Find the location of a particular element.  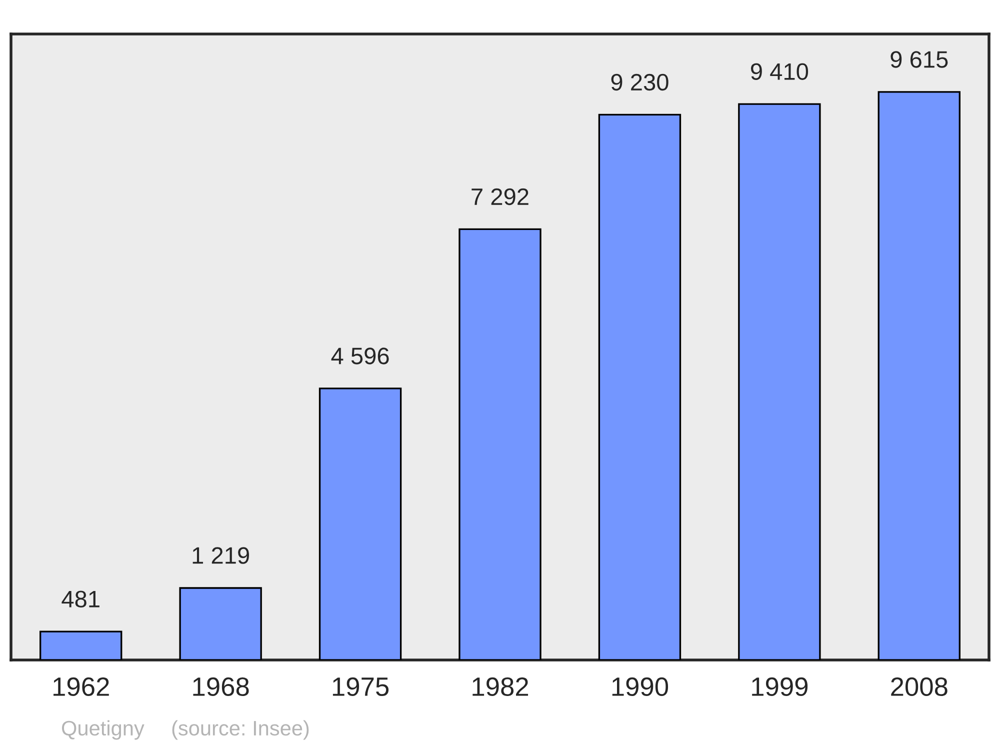

x-tick-label: 1990 is located at coordinates (640, 686).